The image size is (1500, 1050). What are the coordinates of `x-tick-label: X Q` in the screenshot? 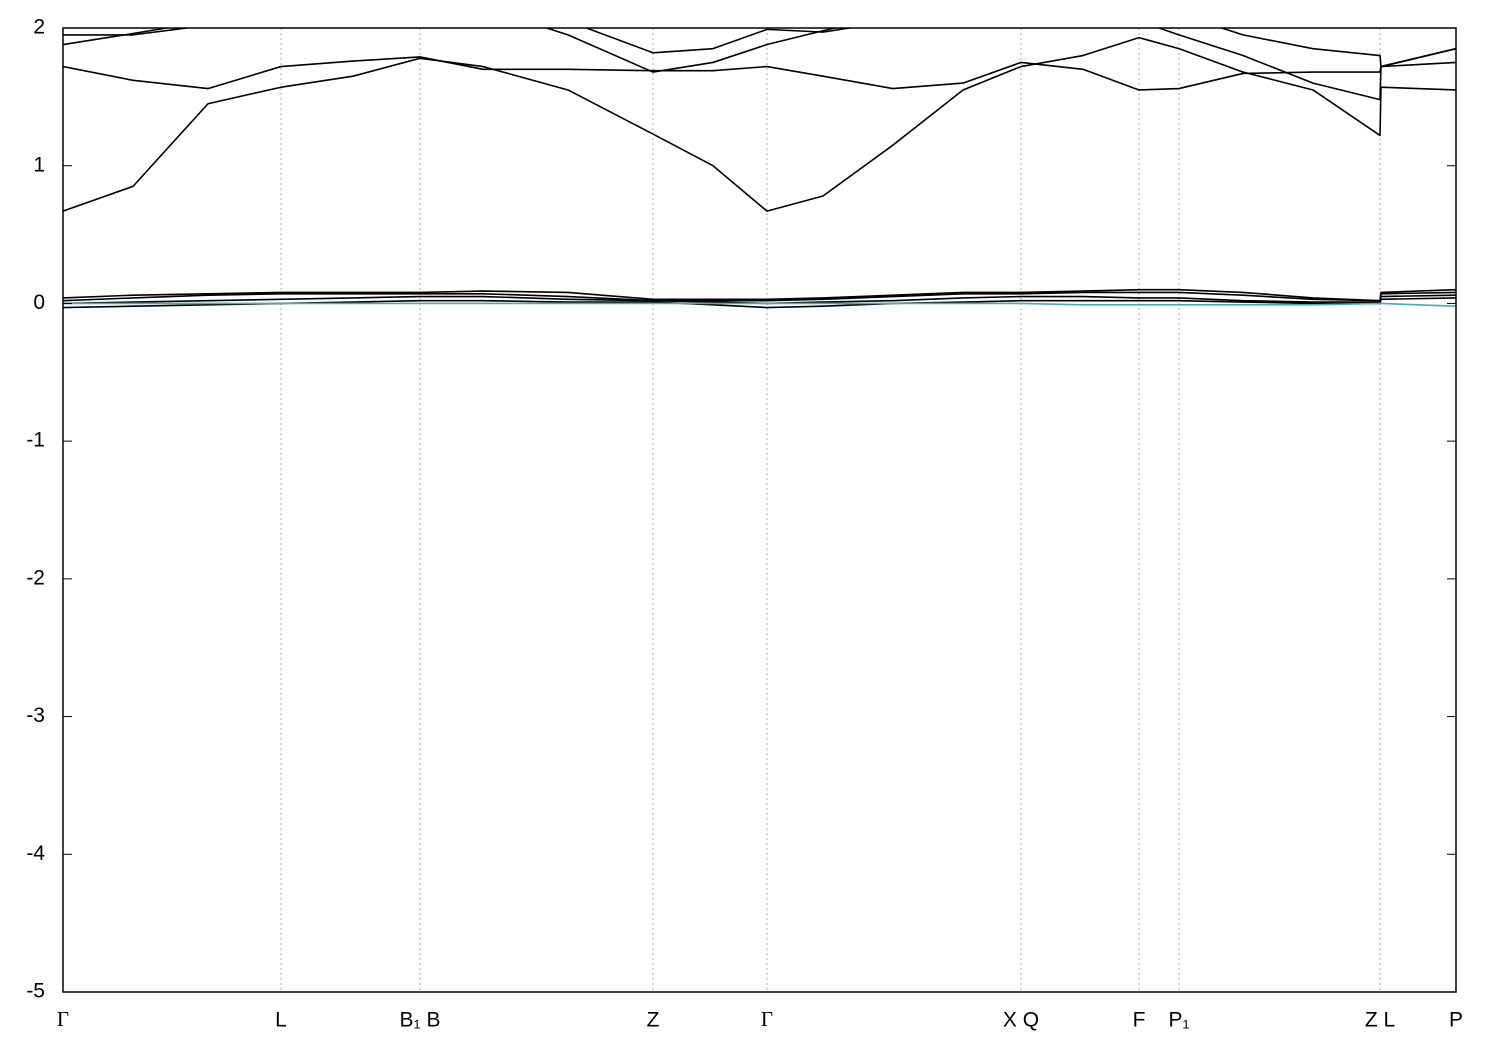 It's located at (1021, 1020).